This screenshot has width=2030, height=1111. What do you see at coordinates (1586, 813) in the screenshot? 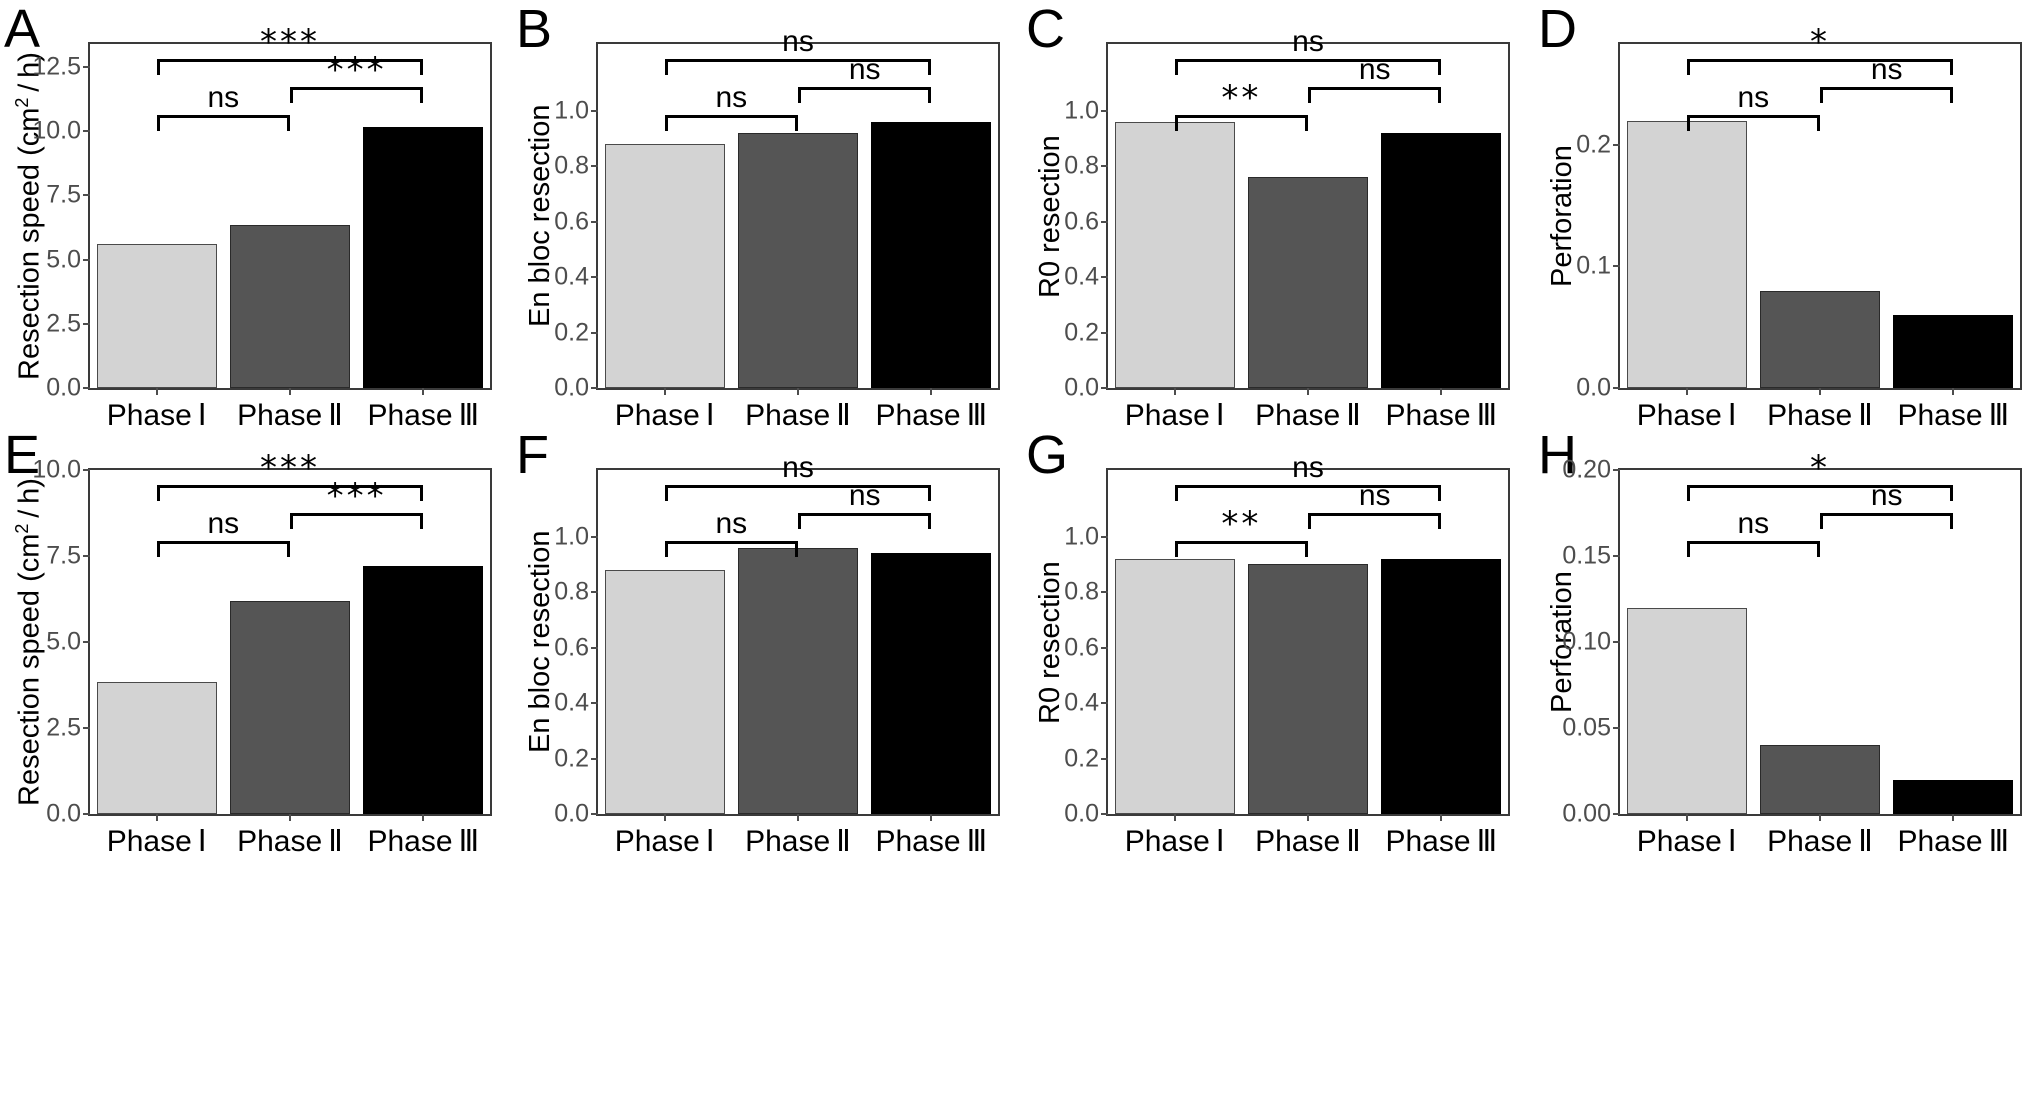
I see `y-tick-label: 0.00` at bounding box center [1586, 813].